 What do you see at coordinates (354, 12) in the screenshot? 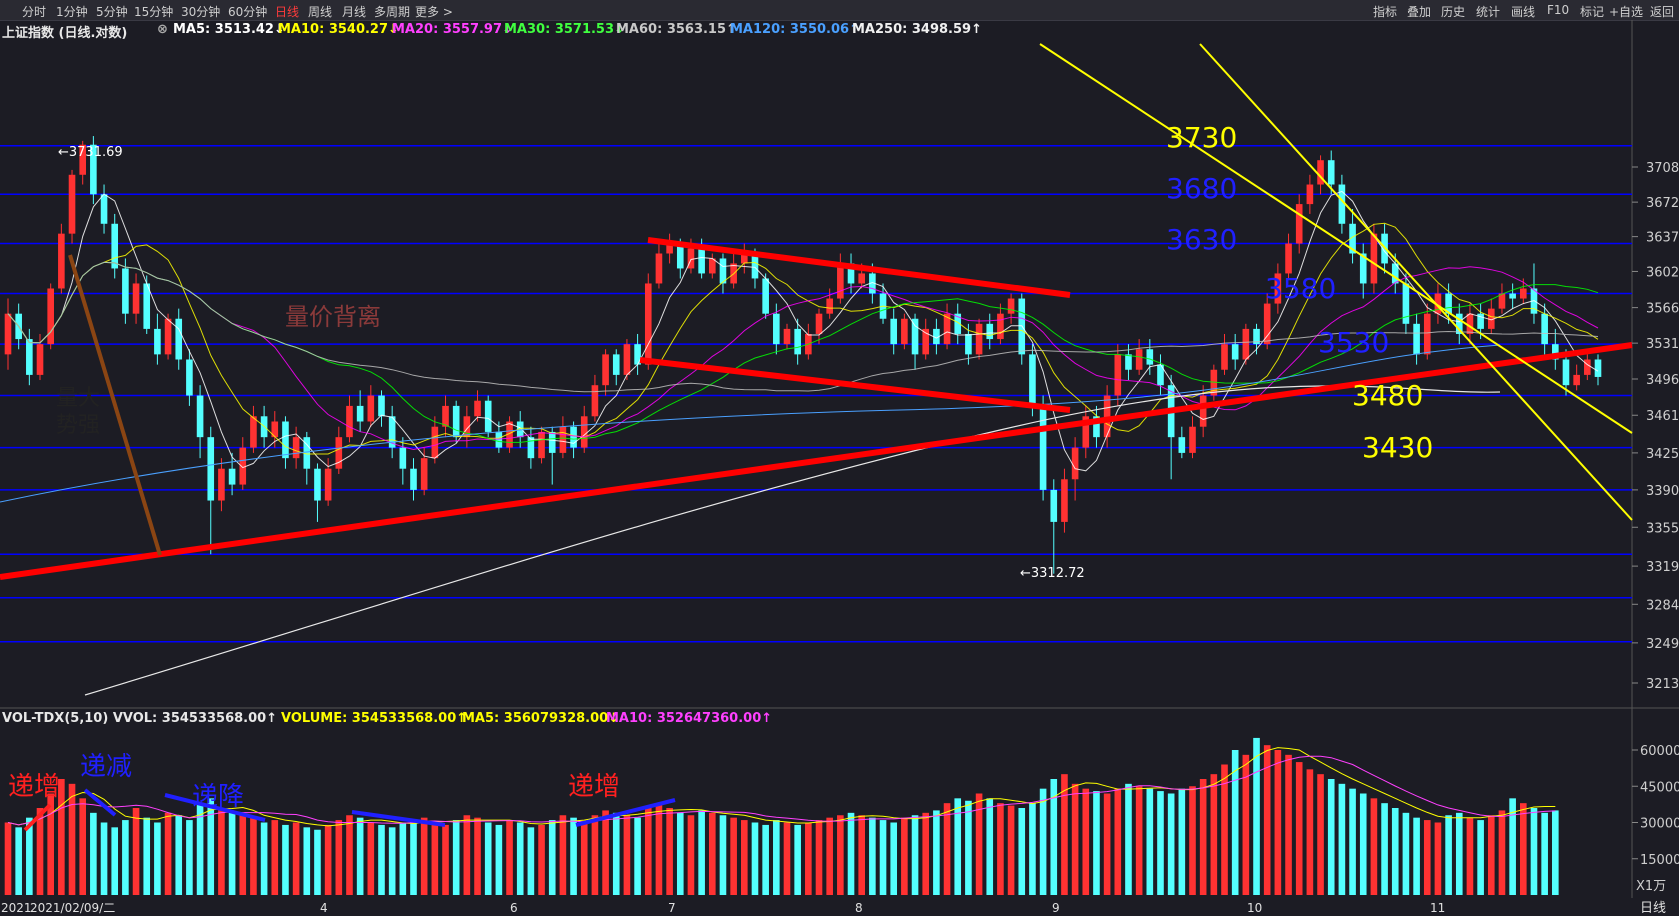
I see `tab-8: 月线` at bounding box center [354, 12].